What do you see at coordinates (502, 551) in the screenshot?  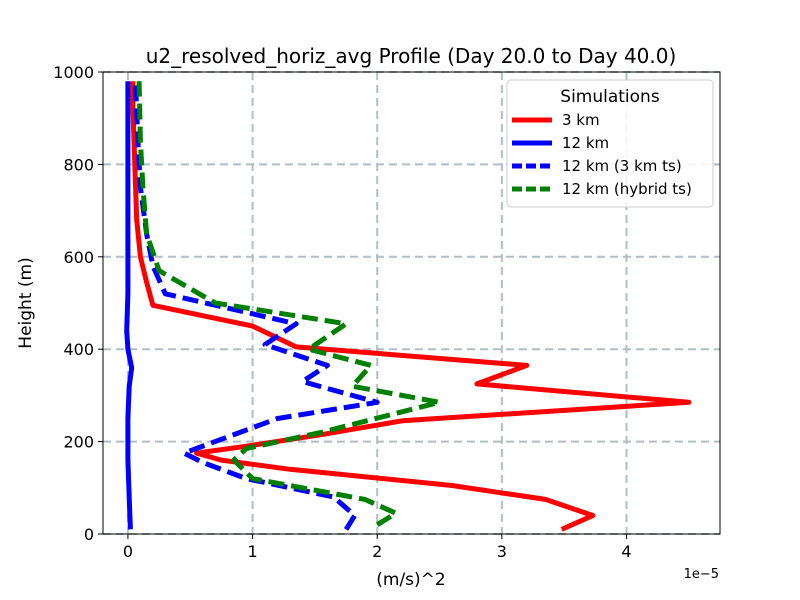 I see `x-tick-label: 3` at bounding box center [502, 551].